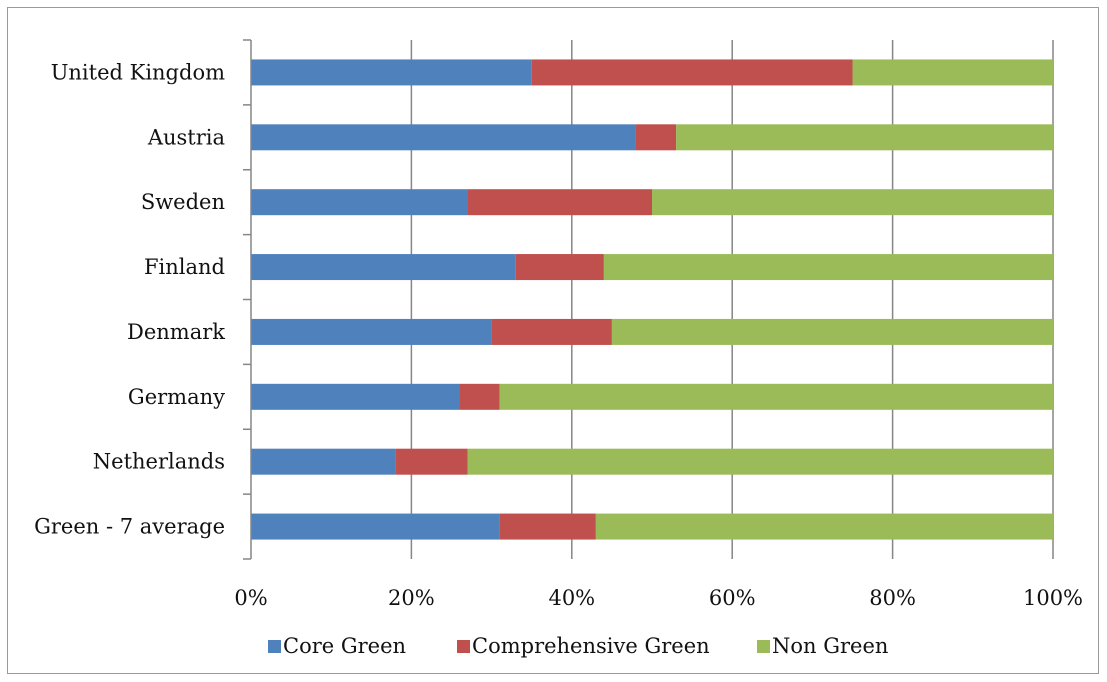  What do you see at coordinates (247, 299) in the screenshot?
I see `axes` at bounding box center [247, 299].